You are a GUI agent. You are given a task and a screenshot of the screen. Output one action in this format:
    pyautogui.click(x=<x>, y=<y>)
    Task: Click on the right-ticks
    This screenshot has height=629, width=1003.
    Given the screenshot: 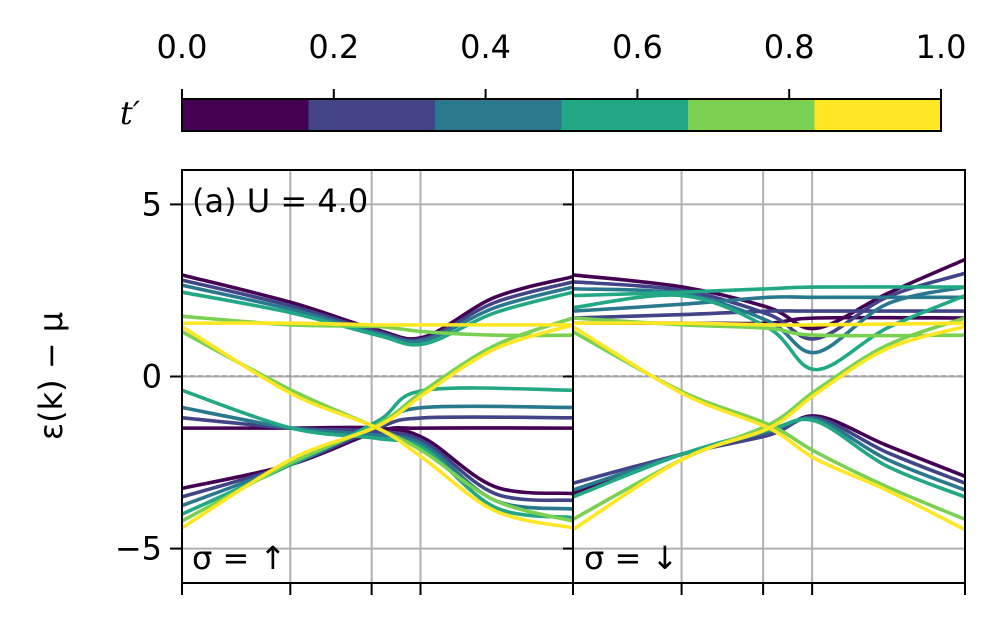 What is the action you would take?
    pyautogui.click(x=769, y=589)
    